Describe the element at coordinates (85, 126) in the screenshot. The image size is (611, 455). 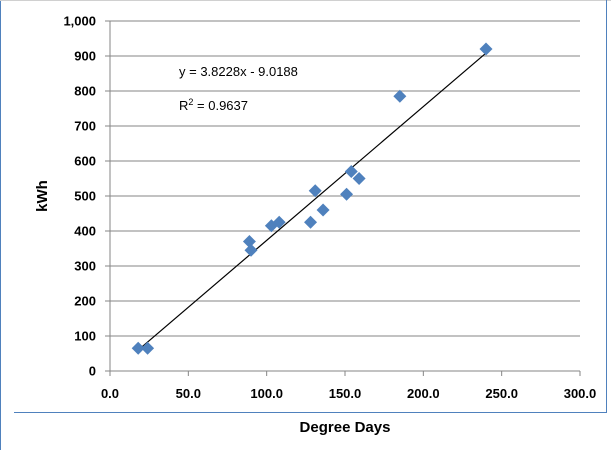
I see `y-tick-label: 700` at that location.